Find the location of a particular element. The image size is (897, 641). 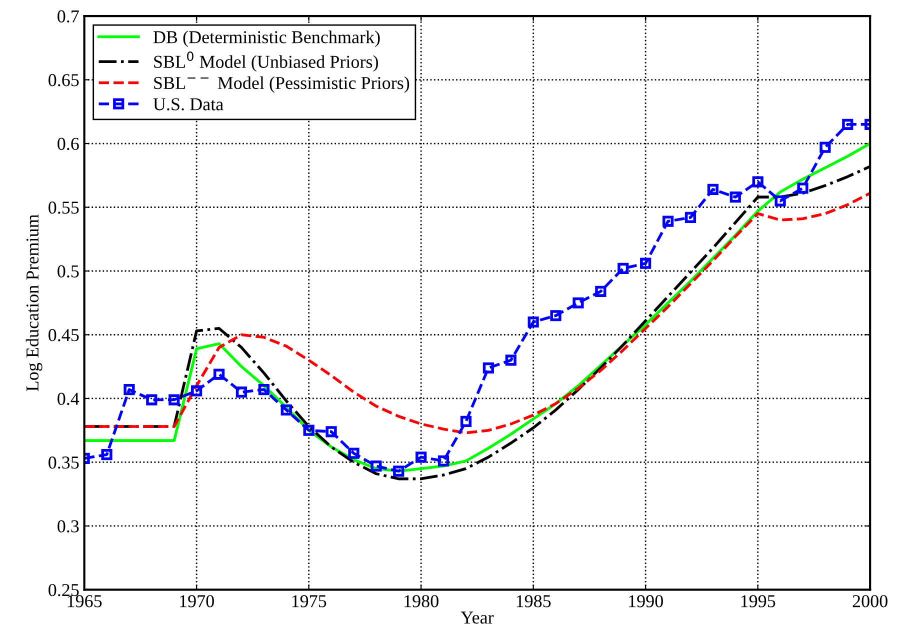

x-tick-label: 2000 is located at coordinates (870, 601).